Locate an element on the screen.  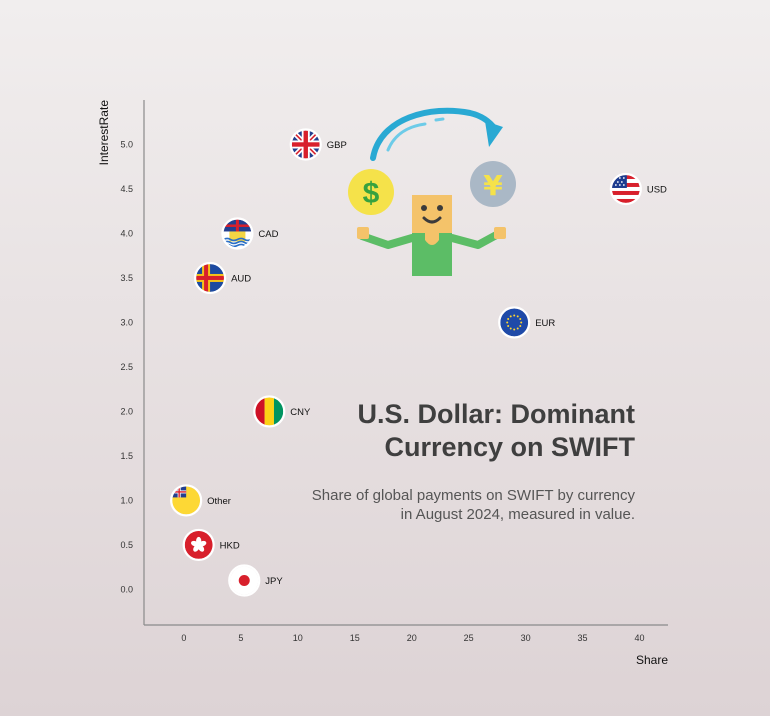
x-axis-label: Share is located at coordinates (652, 660).